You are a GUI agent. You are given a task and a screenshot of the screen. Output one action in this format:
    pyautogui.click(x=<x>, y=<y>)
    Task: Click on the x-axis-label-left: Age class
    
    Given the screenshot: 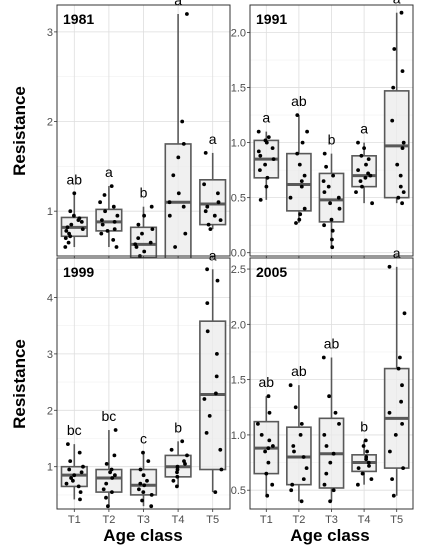 What is the action you would take?
    pyautogui.click(x=142, y=535)
    